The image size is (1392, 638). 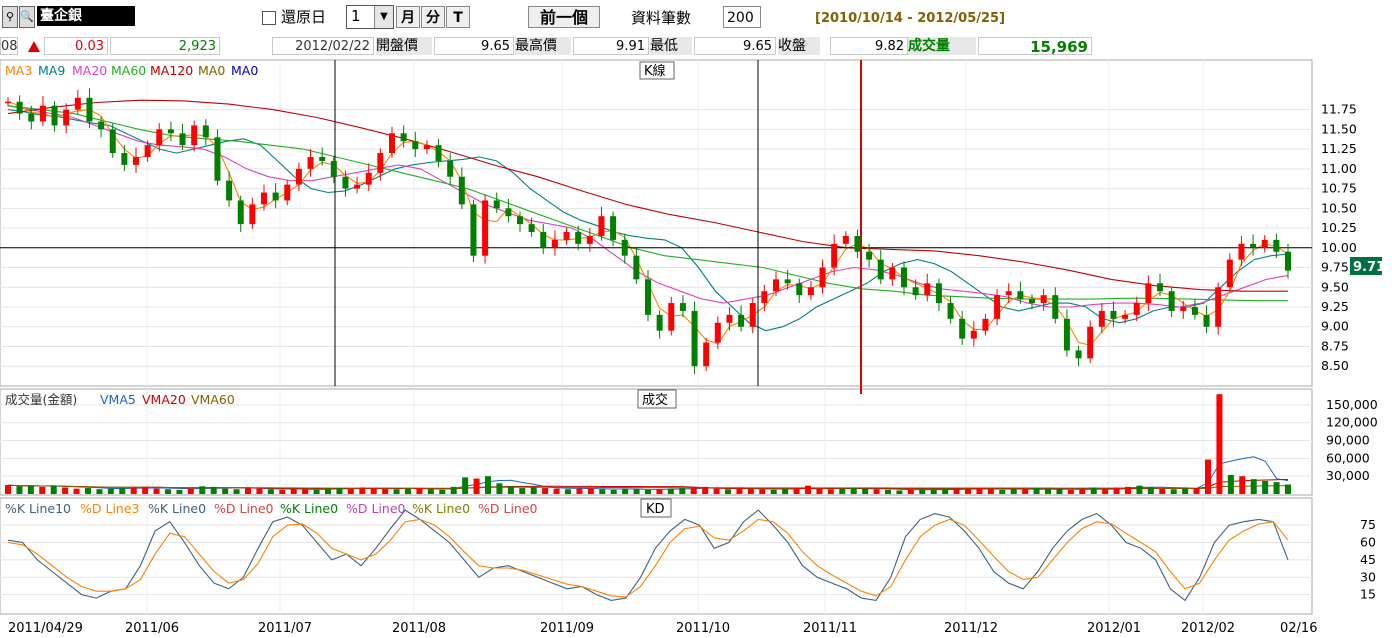 I want to click on period-select: 1 ▼, so click(x=370, y=17).